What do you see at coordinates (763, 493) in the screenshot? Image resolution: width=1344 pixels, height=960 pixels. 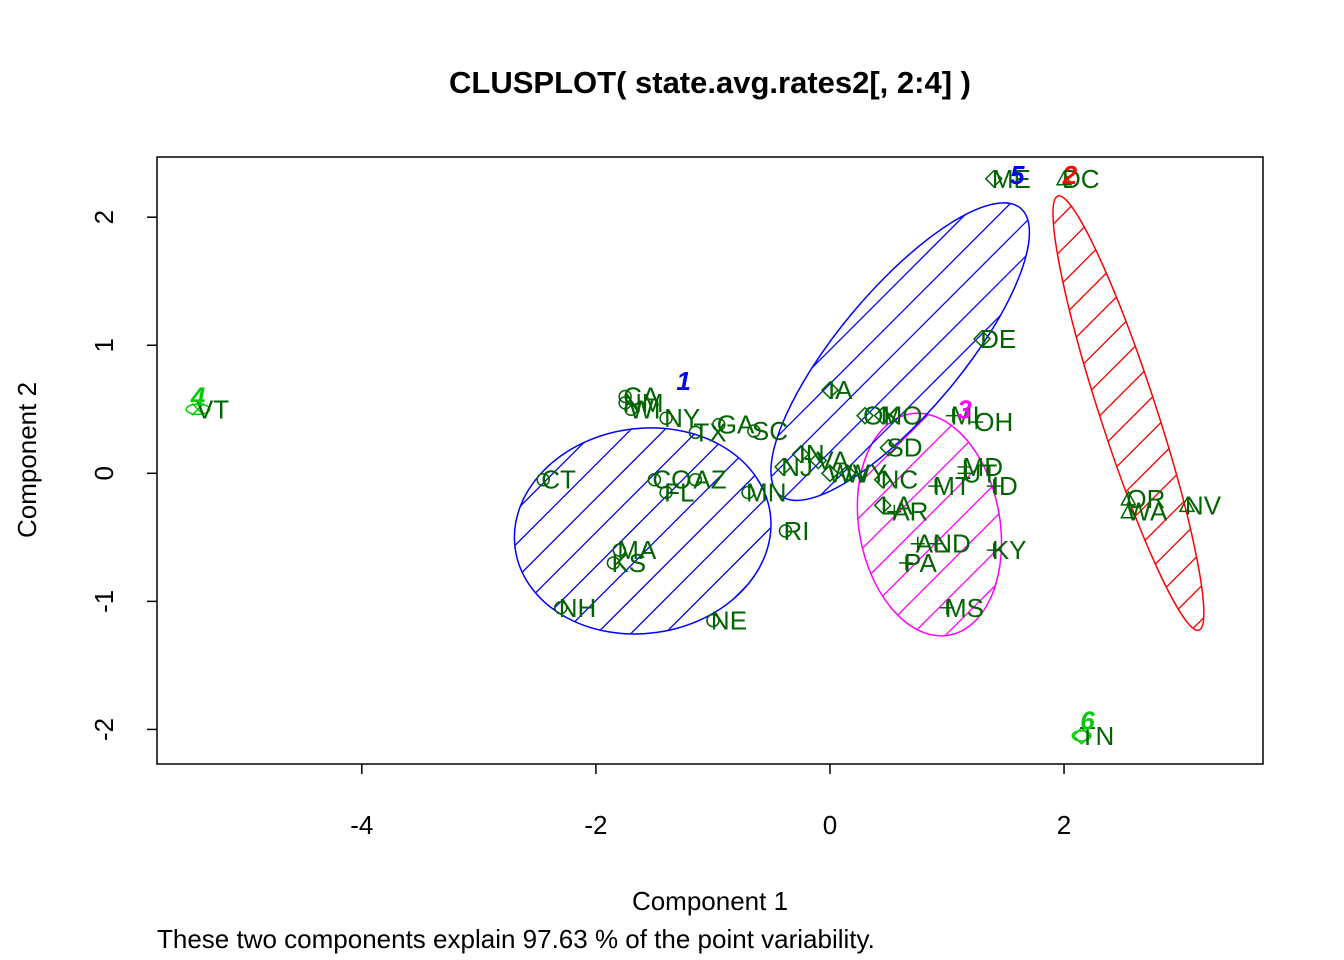 I see `point-mn: MN` at bounding box center [763, 493].